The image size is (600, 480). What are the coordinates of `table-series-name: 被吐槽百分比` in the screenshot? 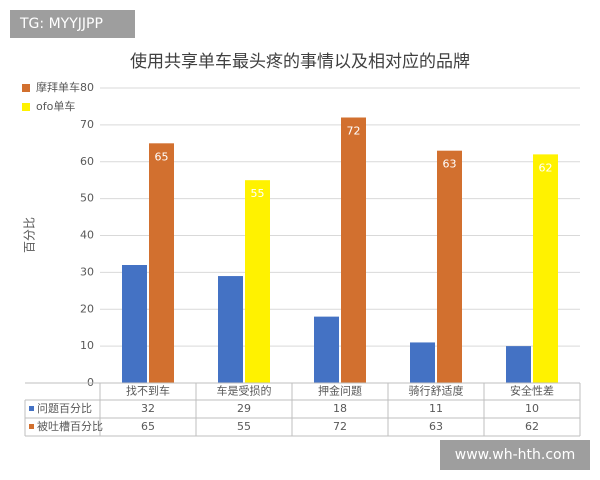 It's located at (70, 426).